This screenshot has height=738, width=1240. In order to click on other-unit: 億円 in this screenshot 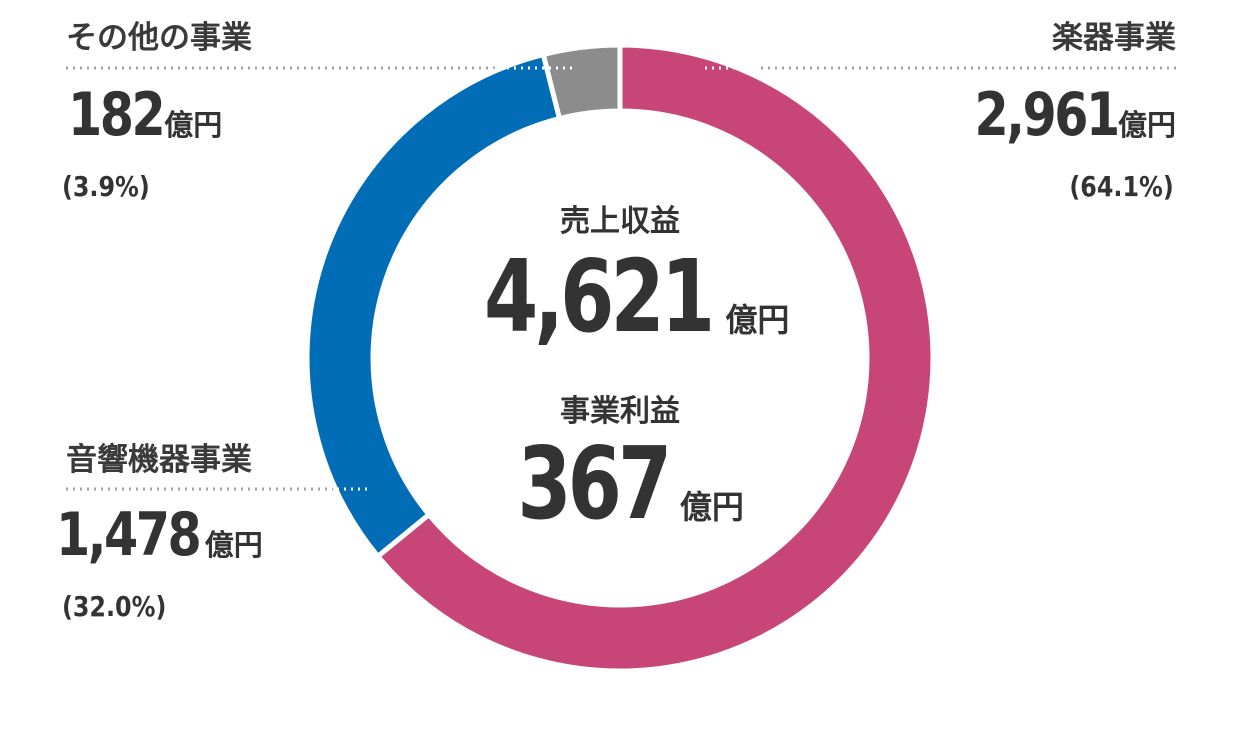, I will do `click(193, 125)`.